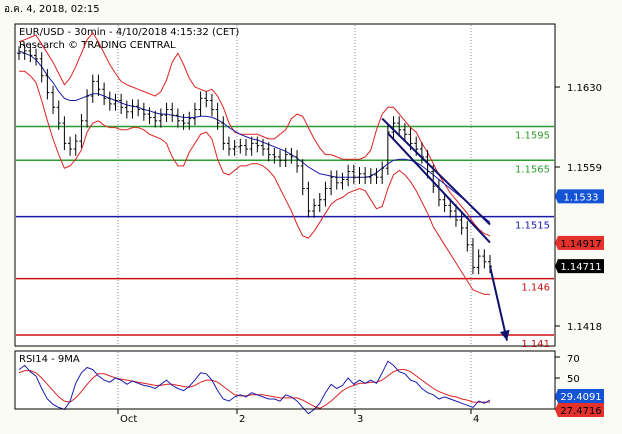 This screenshot has height=434, width=622. Describe the element at coordinates (254, 387) in the screenshot. I see `rsi-line` at that location.